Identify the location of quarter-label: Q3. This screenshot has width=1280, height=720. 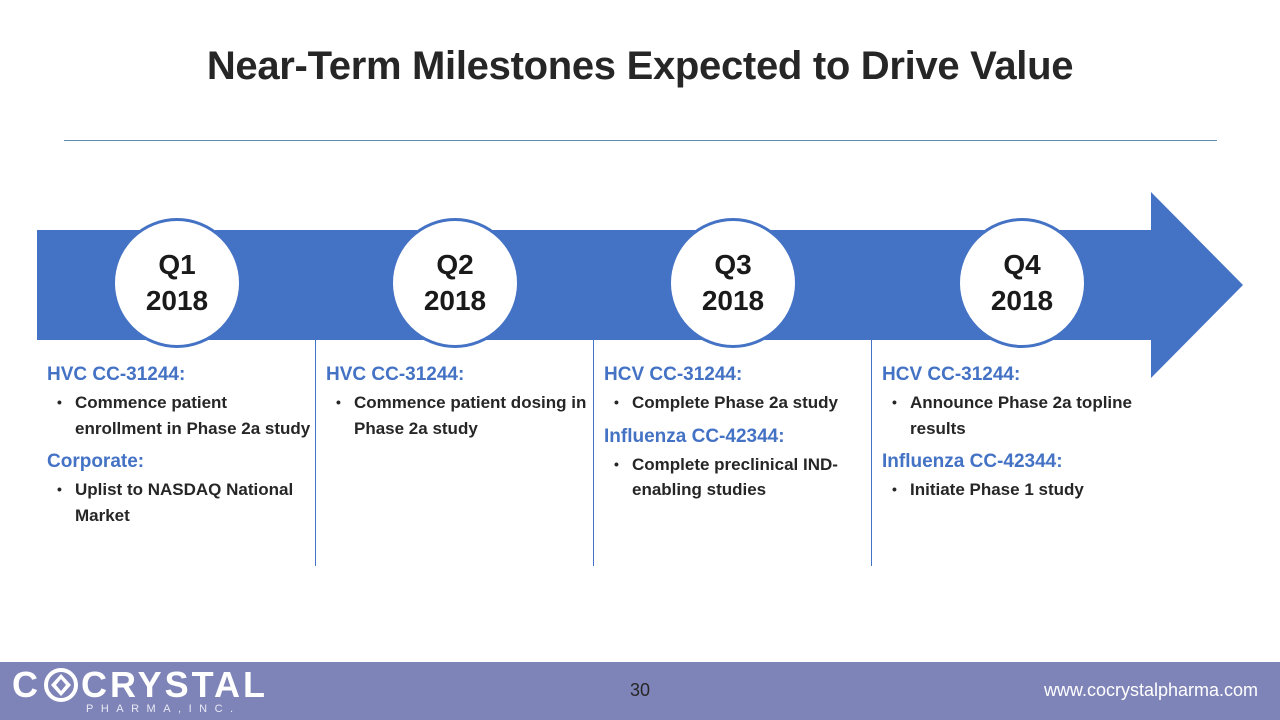
(733, 264).